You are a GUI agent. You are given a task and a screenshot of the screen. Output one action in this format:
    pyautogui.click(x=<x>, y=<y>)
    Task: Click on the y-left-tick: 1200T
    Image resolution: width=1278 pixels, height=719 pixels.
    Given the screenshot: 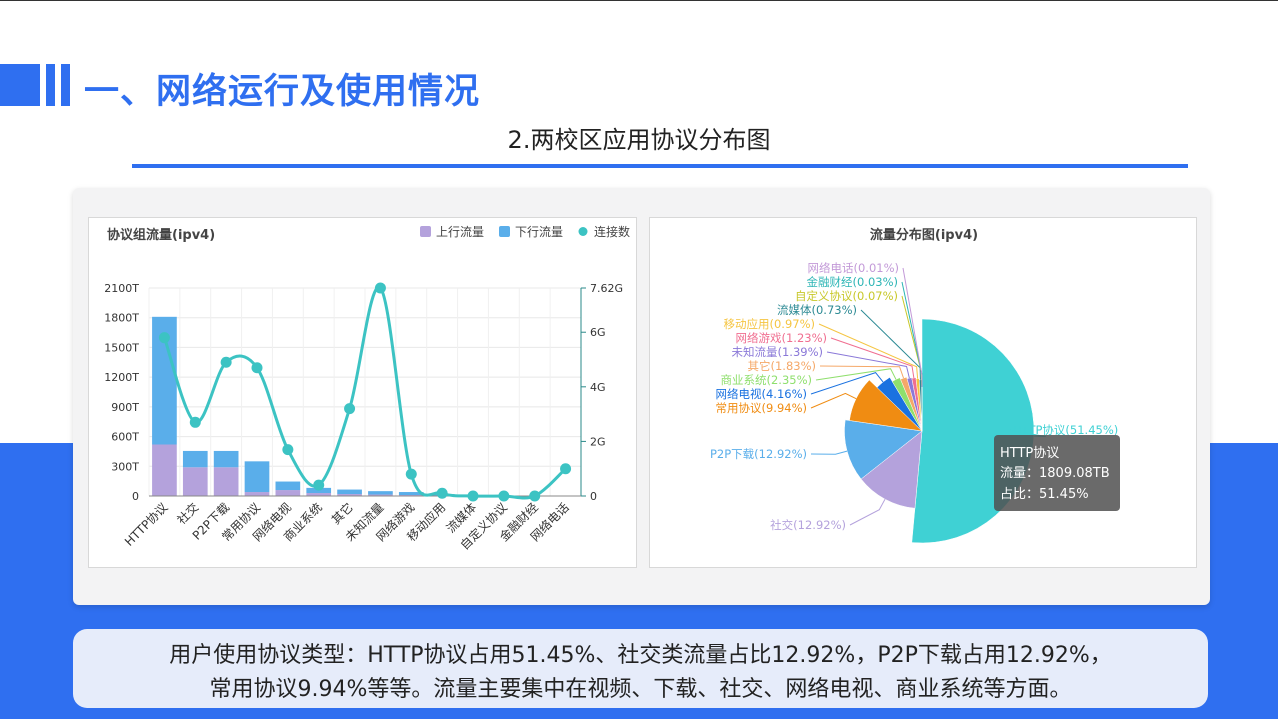 What is the action you would take?
    pyautogui.click(x=121, y=377)
    